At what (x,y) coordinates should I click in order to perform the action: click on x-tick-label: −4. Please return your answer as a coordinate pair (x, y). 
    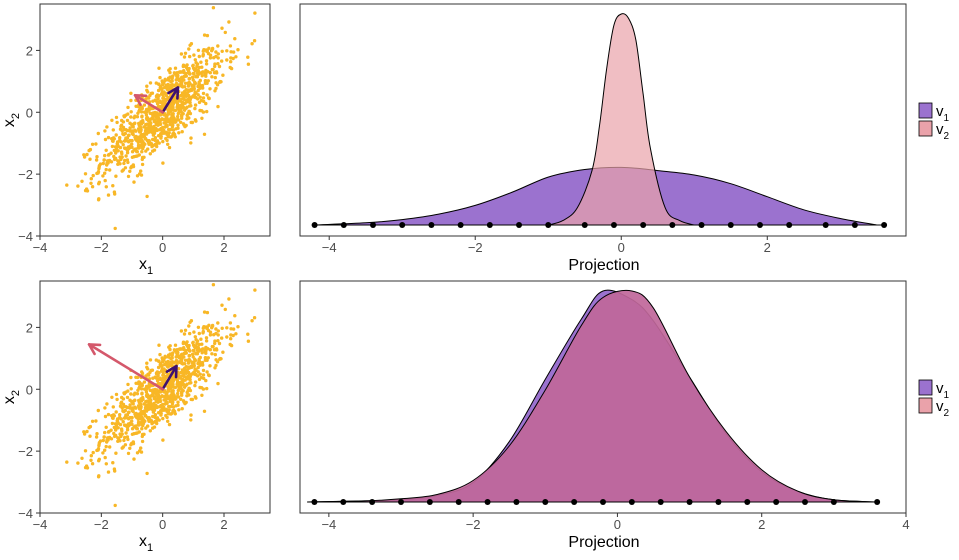
    Looking at the image, I should click on (40, 524).